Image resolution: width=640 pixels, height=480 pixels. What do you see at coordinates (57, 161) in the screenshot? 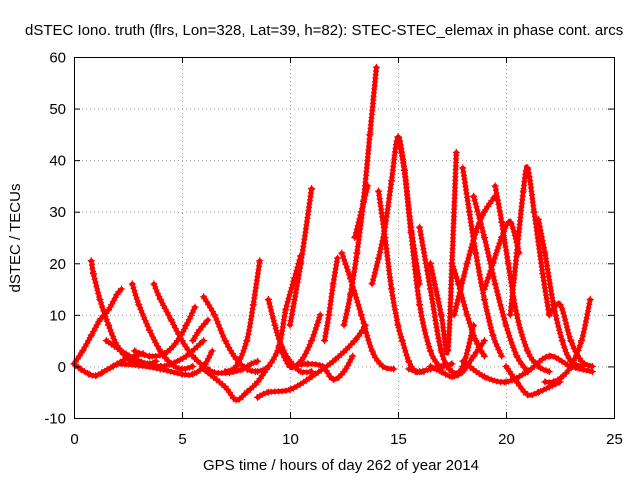
I see `y-tick-label: 40` at bounding box center [57, 161].